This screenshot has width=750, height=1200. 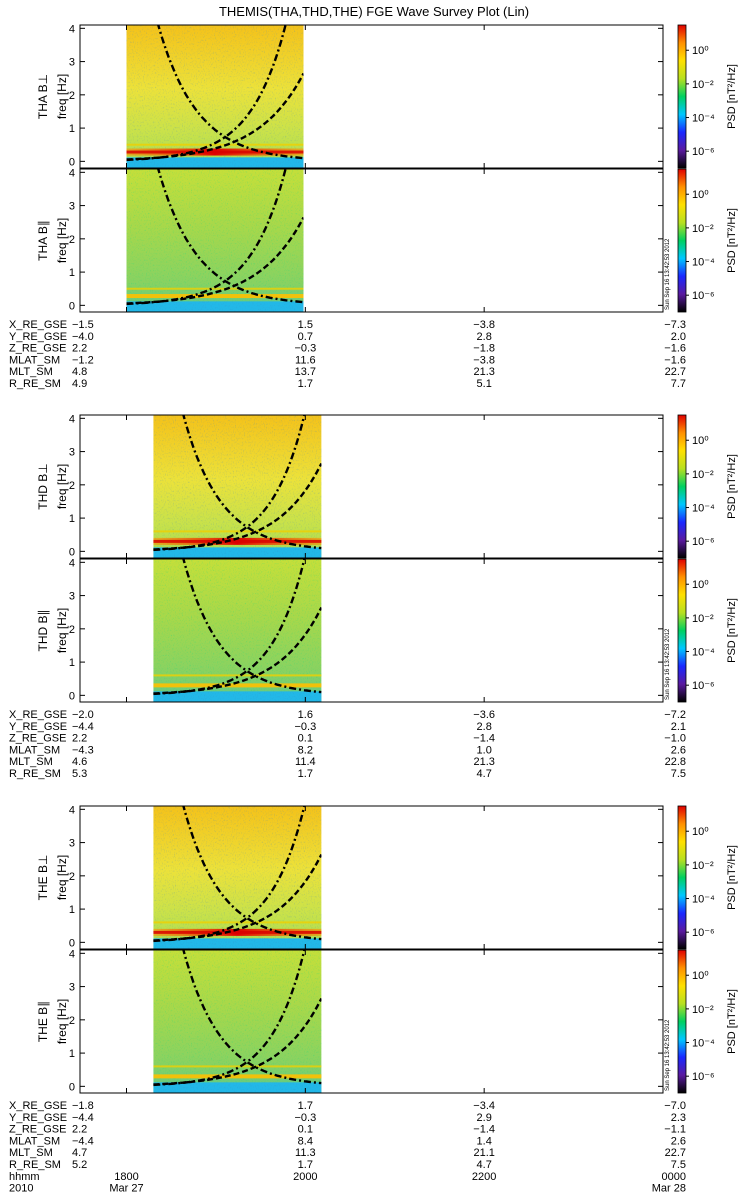 I want to click on ephemeris-value: −1.5, so click(x=83, y=325).